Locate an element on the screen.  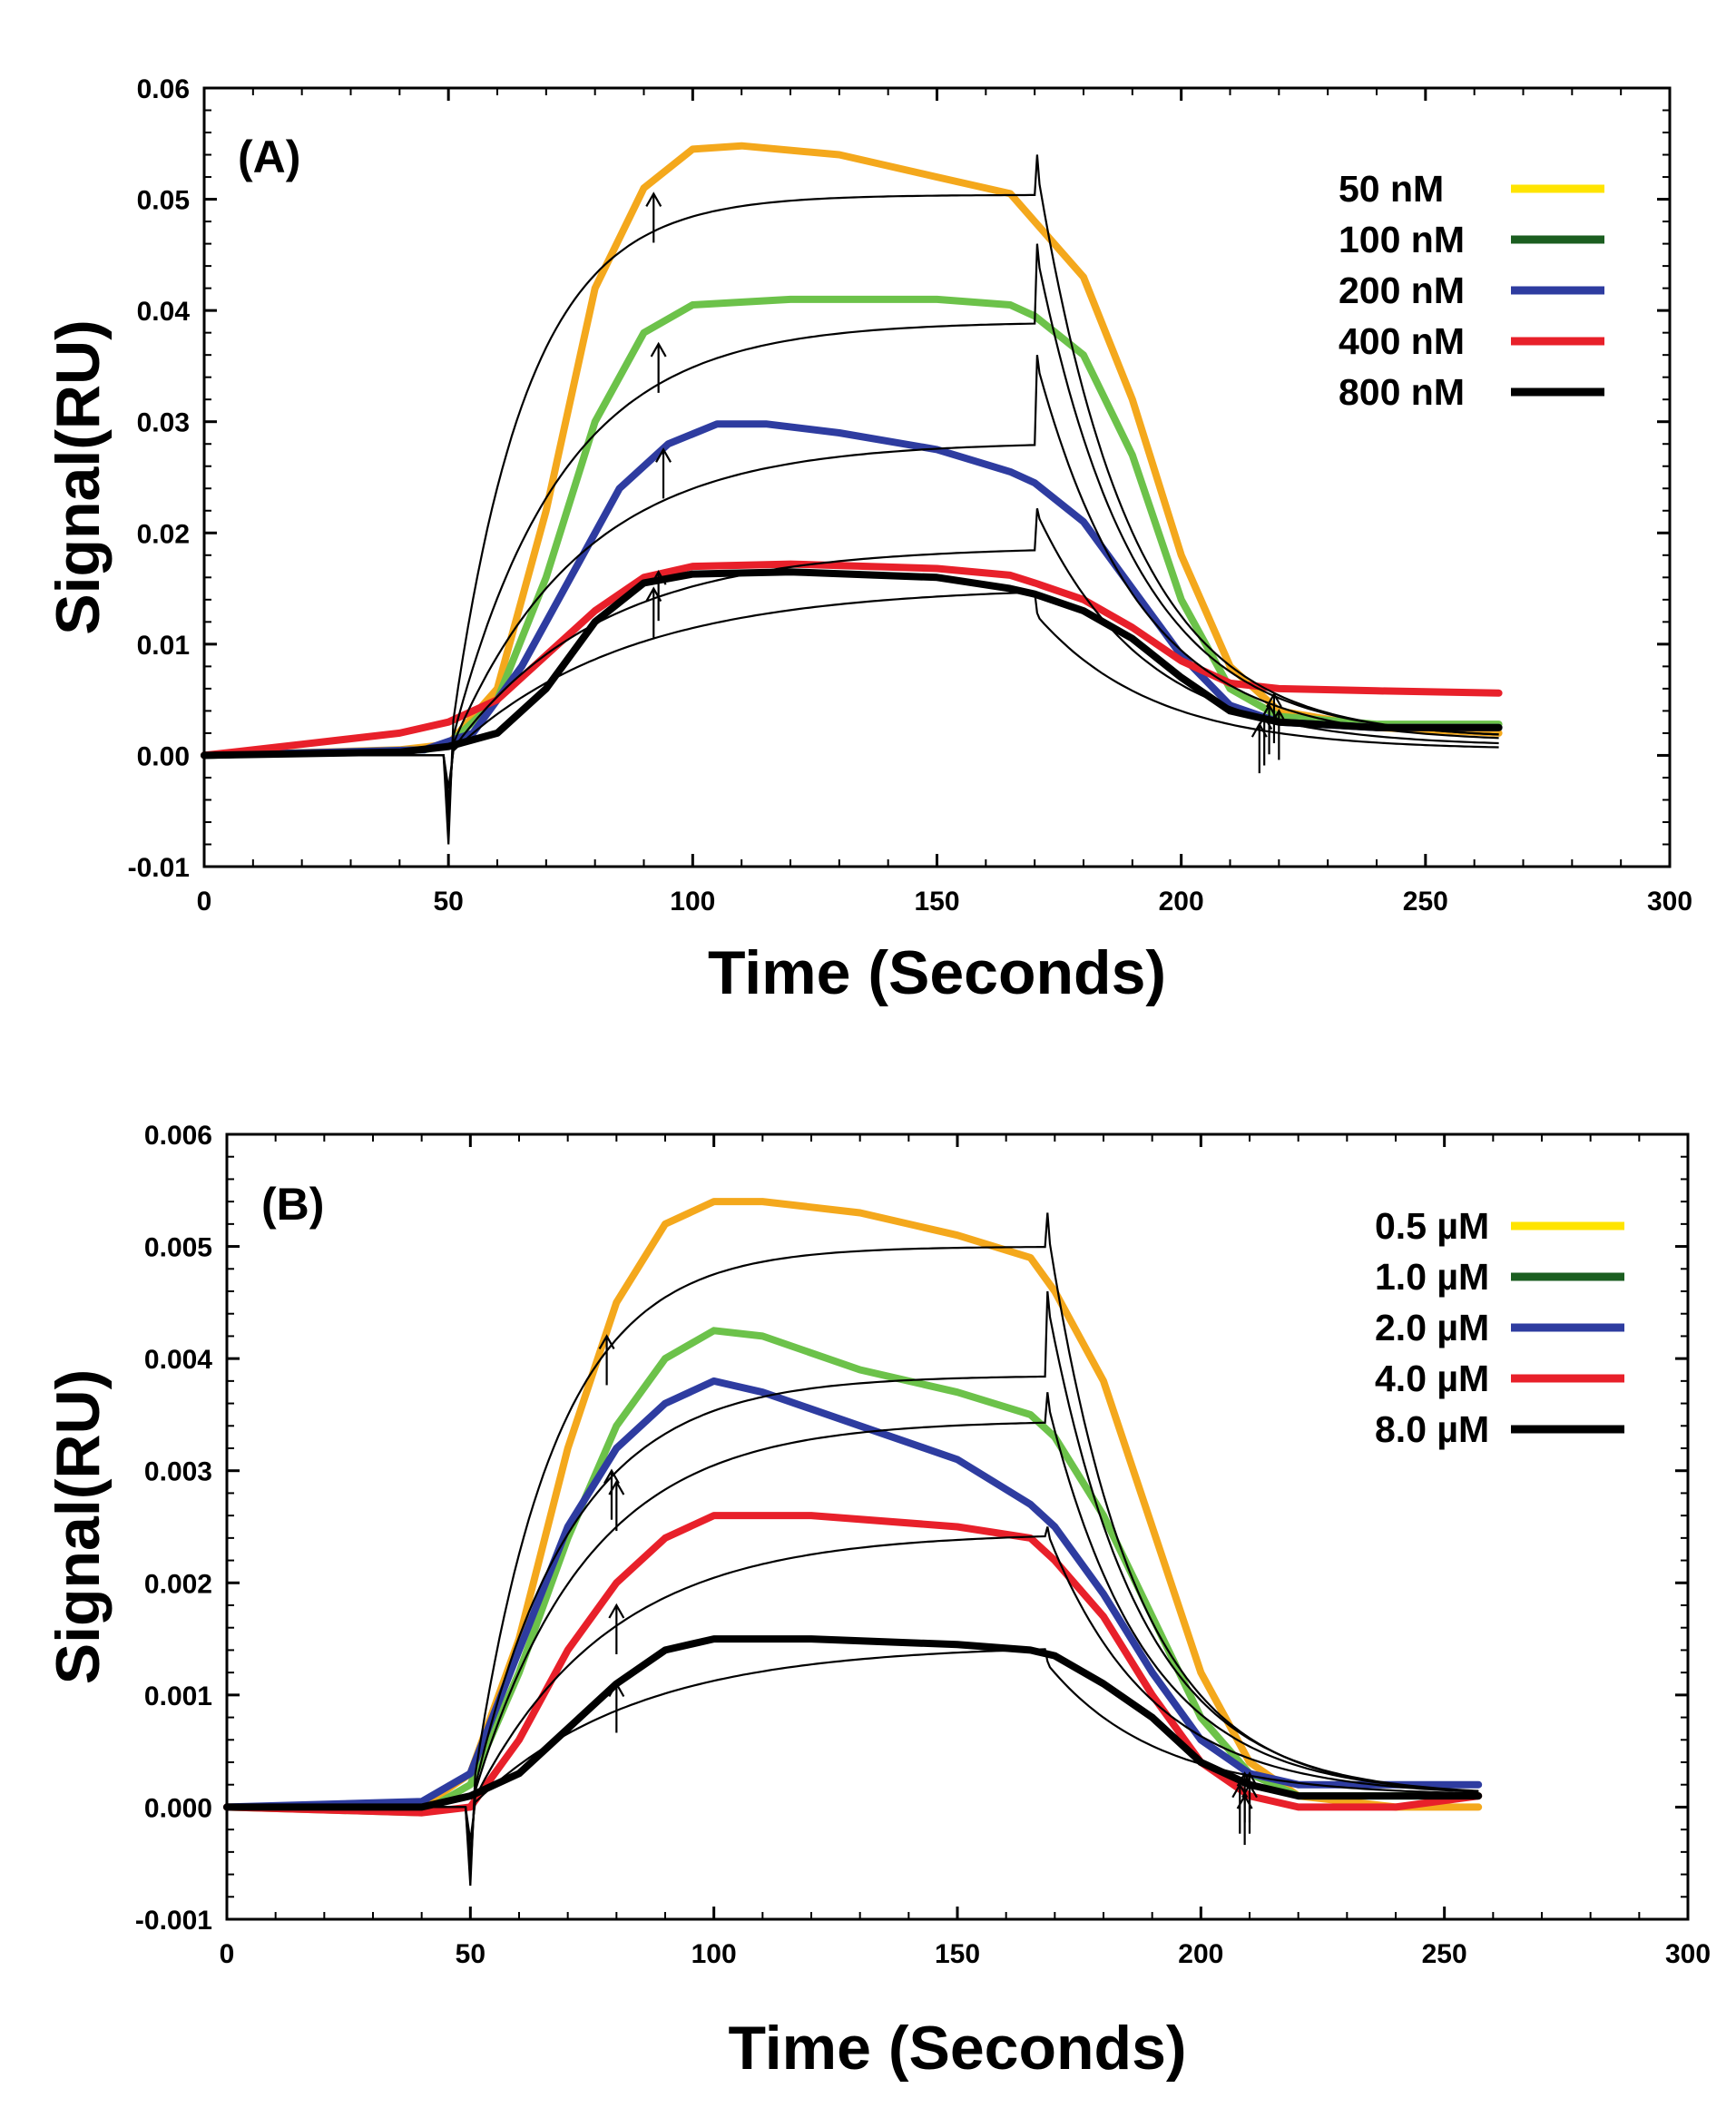
legend-item: 800 nM is located at coordinates (1471, 392).